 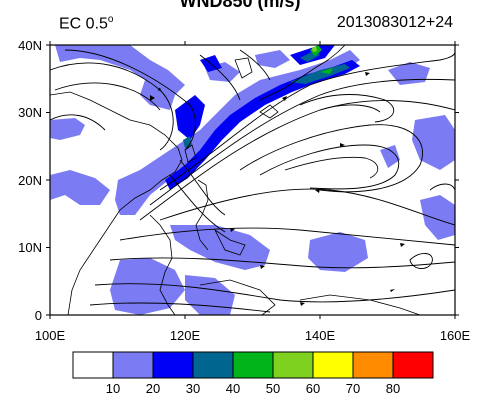 I want to click on degree-superscript: o, so click(x=110, y=19).